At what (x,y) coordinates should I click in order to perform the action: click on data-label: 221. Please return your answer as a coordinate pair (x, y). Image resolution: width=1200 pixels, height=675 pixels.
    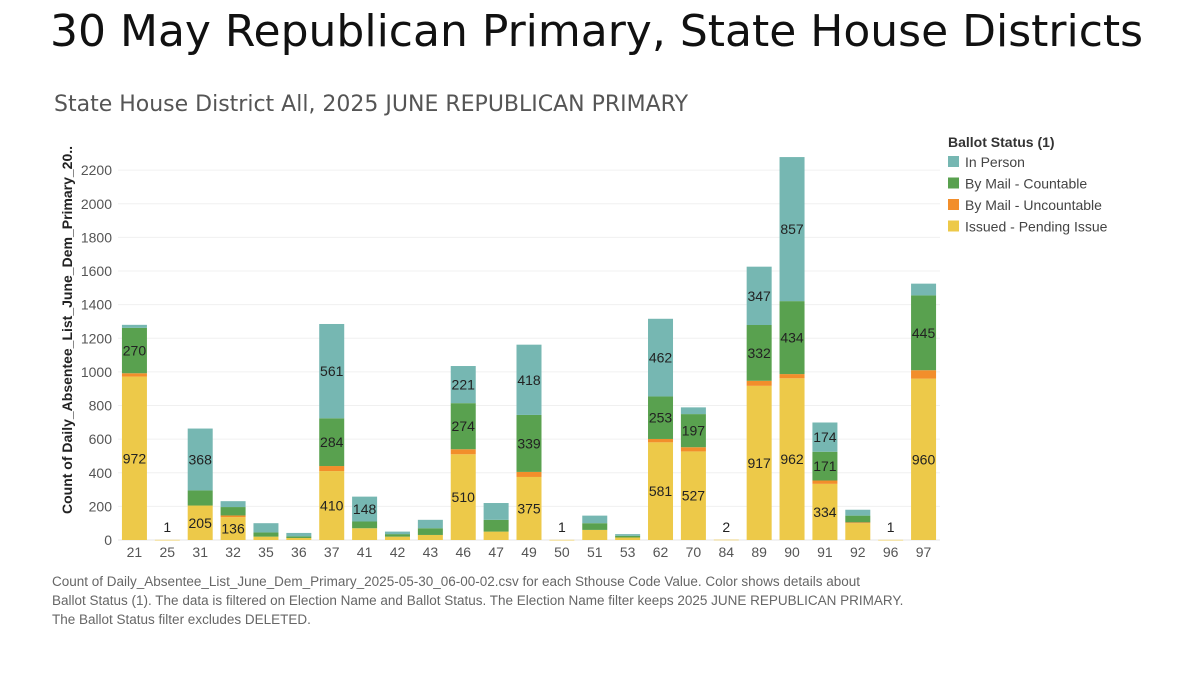
    Looking at the image, I should click on (464, 385).